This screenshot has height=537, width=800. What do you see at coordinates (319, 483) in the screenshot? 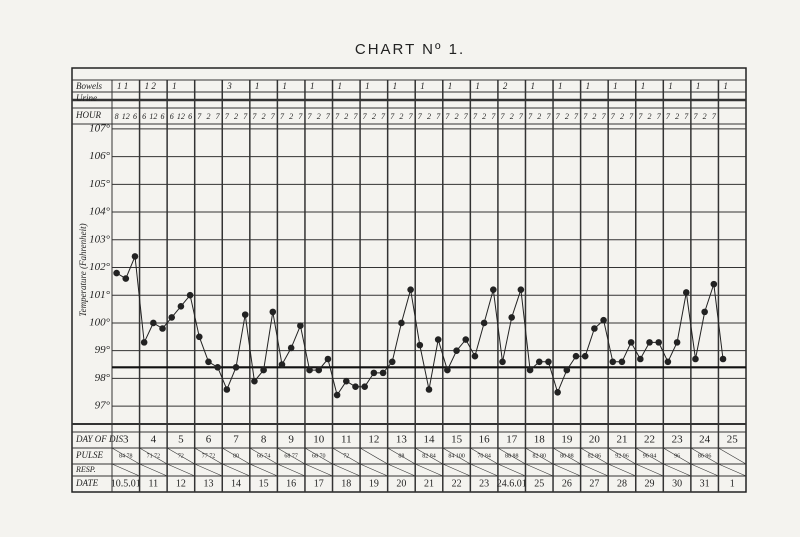
I see `date-label: 17` at bounding box center [319, 483].